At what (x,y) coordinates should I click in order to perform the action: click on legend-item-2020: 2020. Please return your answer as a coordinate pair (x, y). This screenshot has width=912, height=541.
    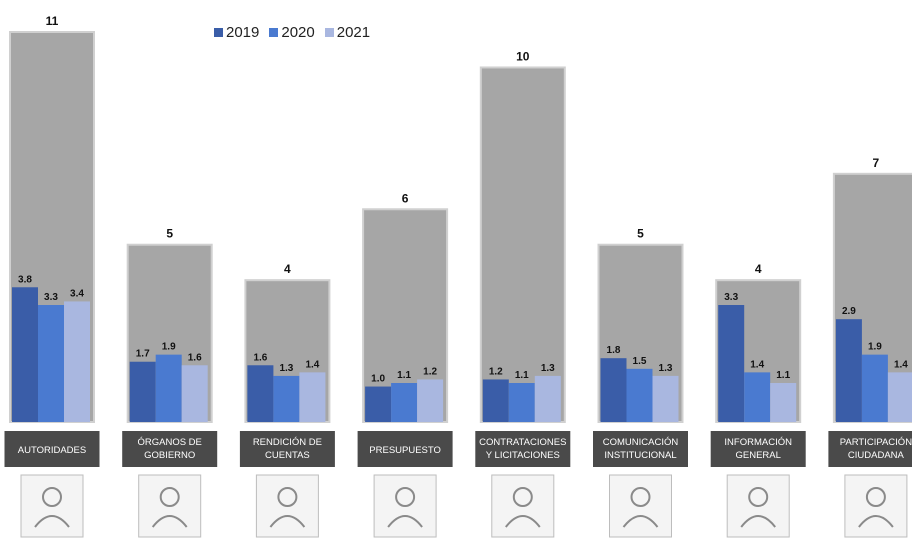
    Looking at the image, I should click on (292, 32).